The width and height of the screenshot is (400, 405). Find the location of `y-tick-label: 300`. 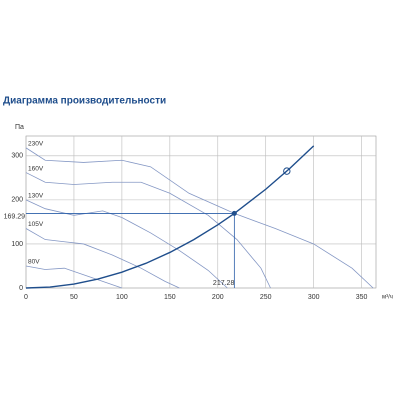

y-tick-label: 300 is located at coordinates (17, 156).